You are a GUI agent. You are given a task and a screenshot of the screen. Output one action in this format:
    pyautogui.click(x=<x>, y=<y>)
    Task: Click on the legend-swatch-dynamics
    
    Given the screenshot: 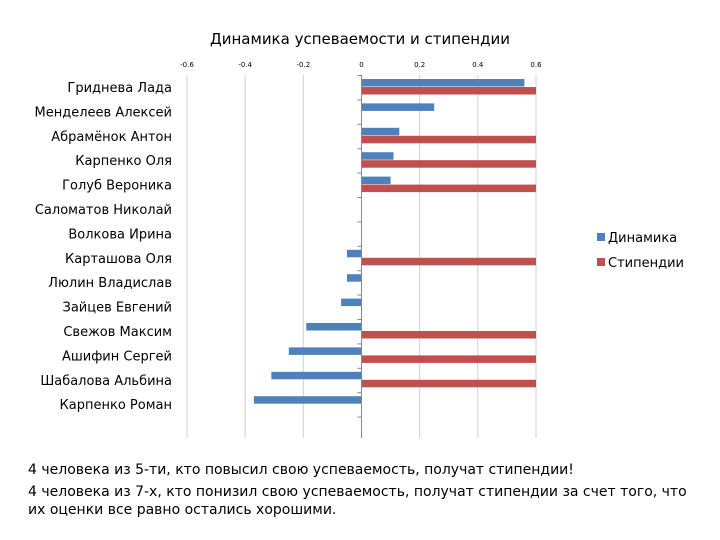 What is the action you would take?
    pyautogui.click(x=601, y=237)
    